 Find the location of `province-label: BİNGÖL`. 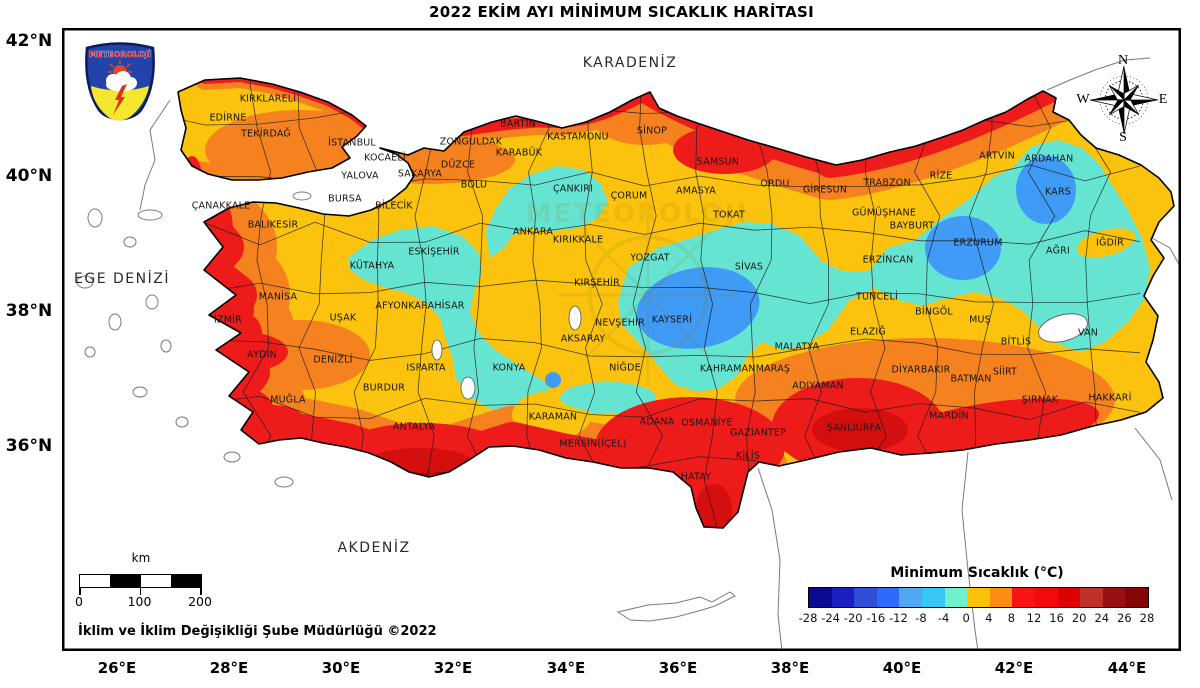

province-label: BİNGÖL is located at coordinates (934, 312).